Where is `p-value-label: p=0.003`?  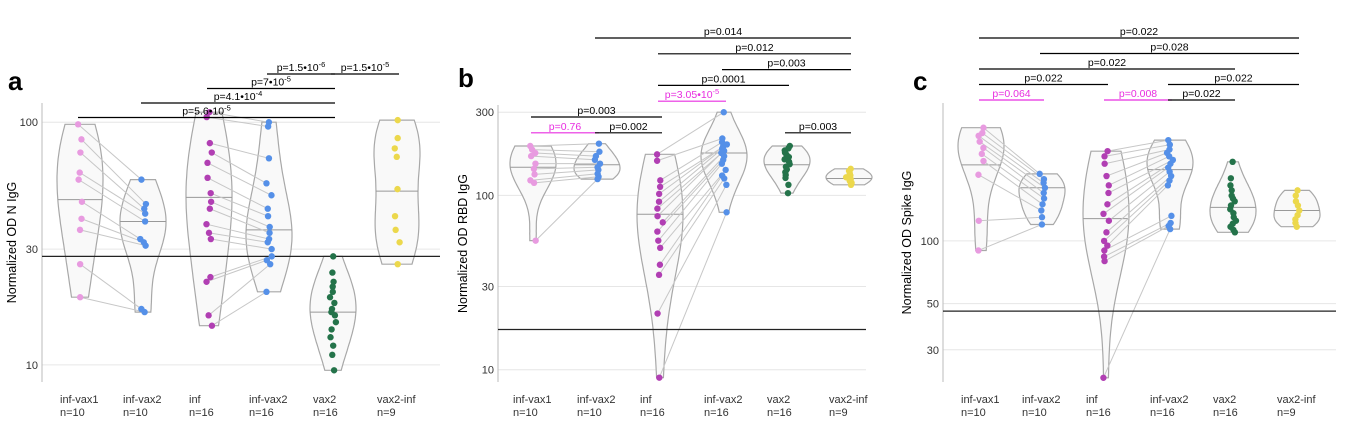
p-value-label: p=0.003 is located at coordinates (596, 111).